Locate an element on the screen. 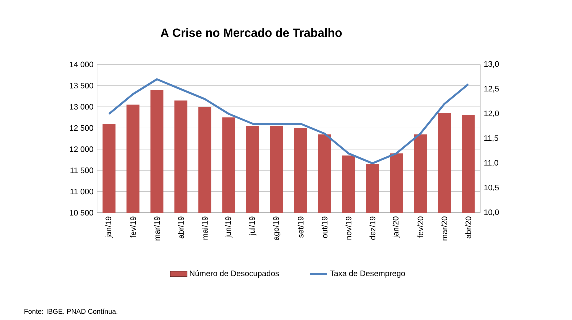 The width and height of the screenshot is (572, 320). chart-title: A Crise no Mercado de Trabalho is located at coordinates (251, 32).